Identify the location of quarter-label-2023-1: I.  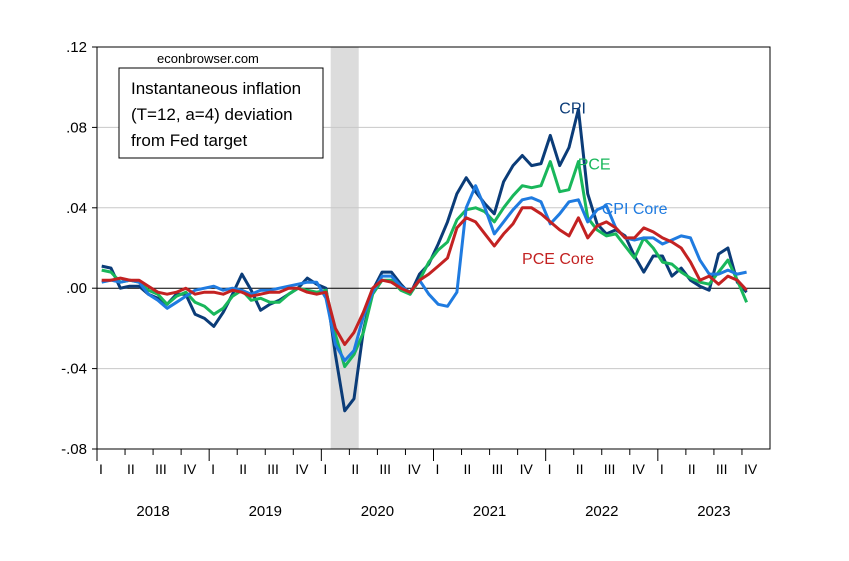
(662, 469).